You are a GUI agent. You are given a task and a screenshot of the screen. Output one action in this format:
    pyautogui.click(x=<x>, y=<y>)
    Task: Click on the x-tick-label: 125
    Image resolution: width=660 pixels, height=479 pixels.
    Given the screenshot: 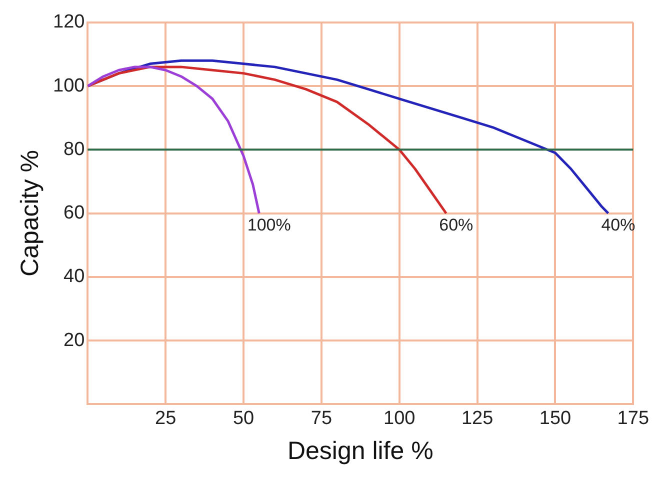 What is the action you would take?
    pyautogui.click(x=477, y=418)
    